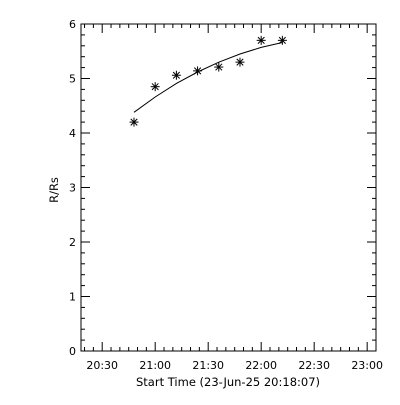 This screenshot has width=400, height=405. Describe the element at coordinates (54, 190) in the screenshot. I see `y-axis-label: R/Rs` at that location.